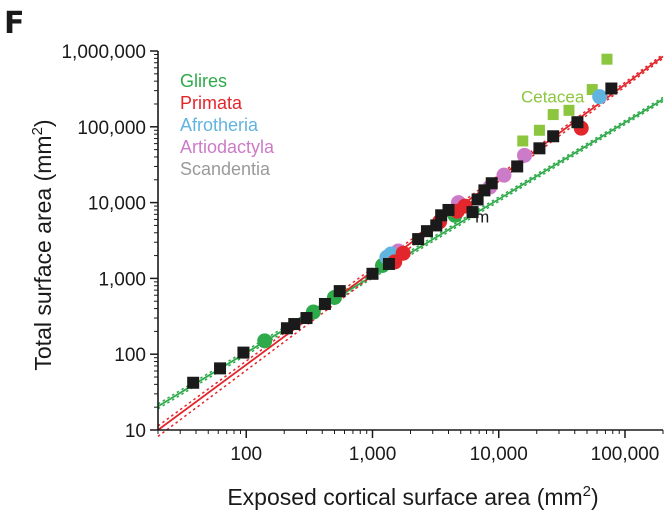 This screenshot has width=670, height=513. What do you see at coordinates (482, 216) in the screenshot?
I see `annotation-m: m` at bounding box center [482, 216].